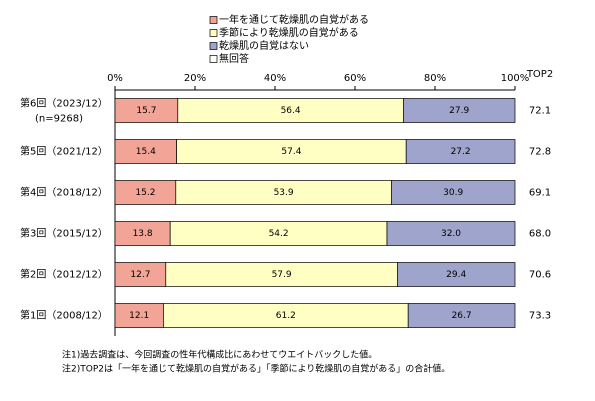  I want to click on value-label: 30.9, so click(453, 193).